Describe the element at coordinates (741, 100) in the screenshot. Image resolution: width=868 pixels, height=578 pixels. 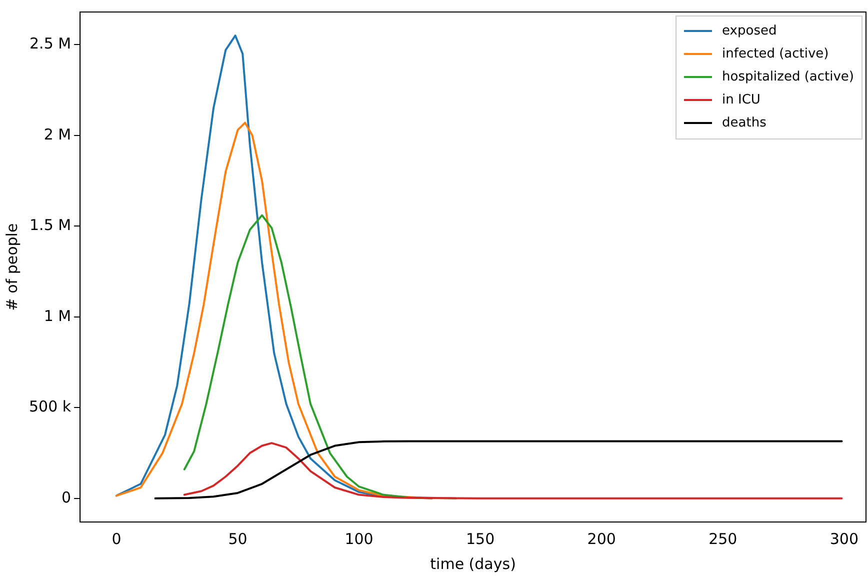
I see `legend-label: in ICU` at that location.